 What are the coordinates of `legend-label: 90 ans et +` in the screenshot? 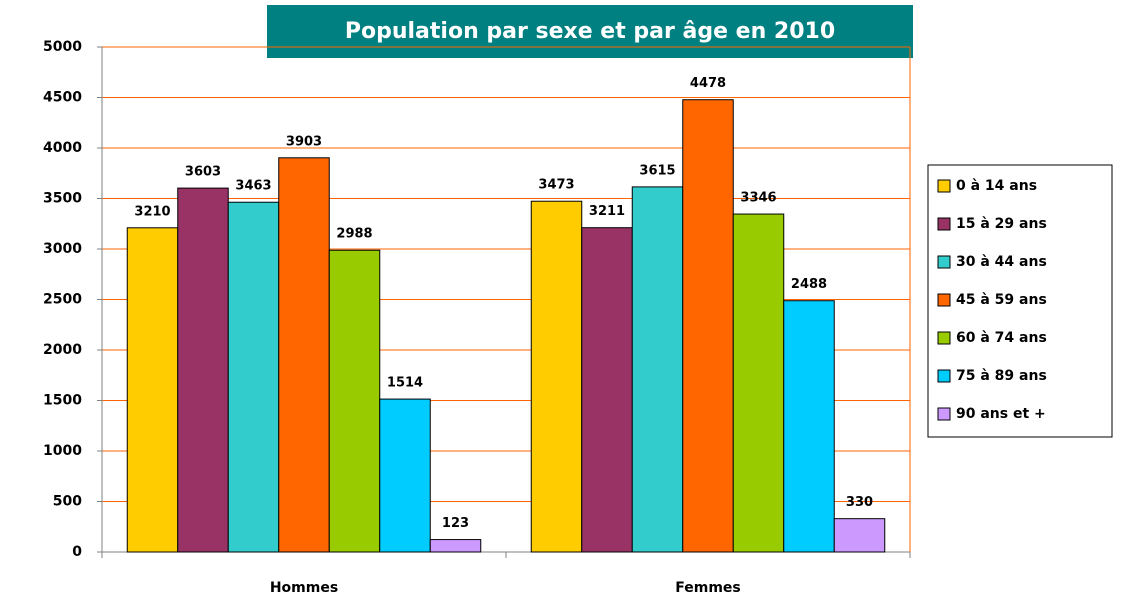 It's located at (1001, 414).